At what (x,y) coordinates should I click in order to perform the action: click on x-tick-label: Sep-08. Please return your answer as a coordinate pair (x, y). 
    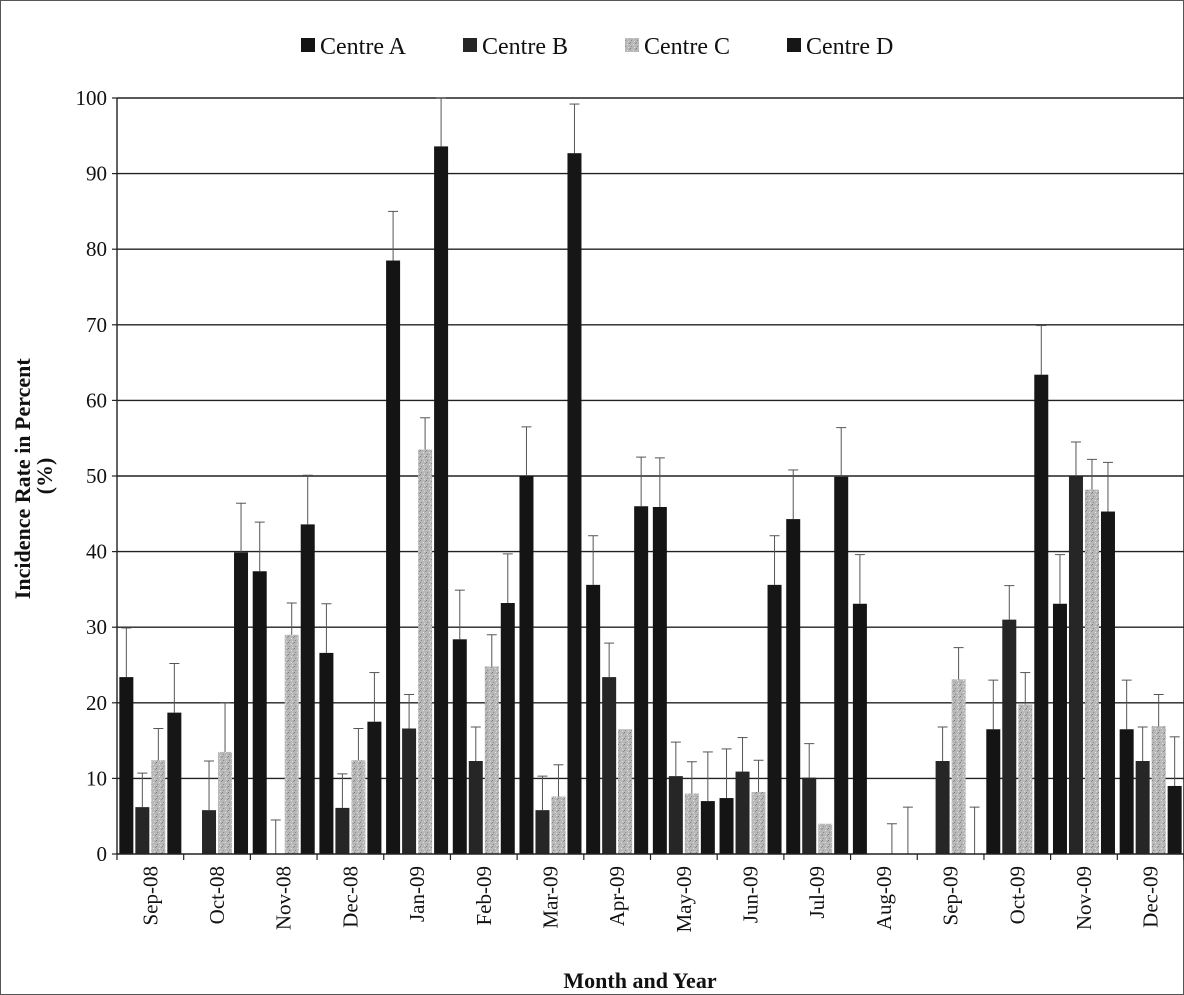
    Looking at the image, I should click on (150, 896).